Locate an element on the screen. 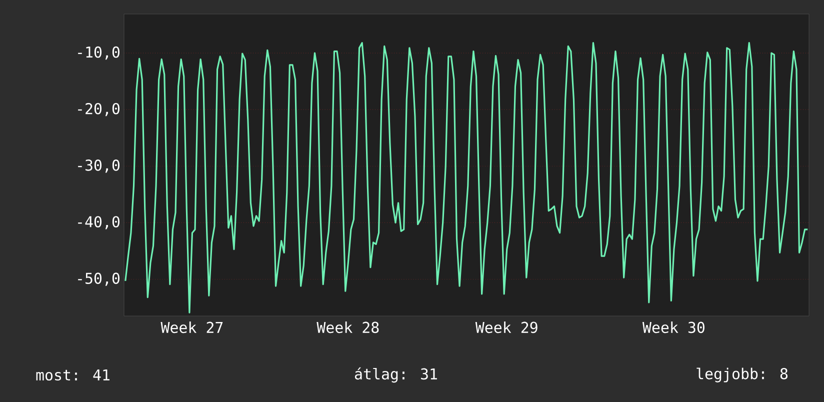 The height and width of the screenshot is (402, 824). text: legjobb: 8 is located at coordinates (742, 375).